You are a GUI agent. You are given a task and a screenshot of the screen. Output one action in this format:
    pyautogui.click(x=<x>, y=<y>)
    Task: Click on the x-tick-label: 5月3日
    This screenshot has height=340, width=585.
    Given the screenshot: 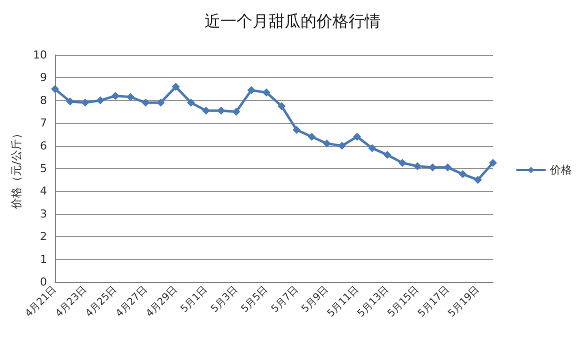 What is the action you would take?
    pyautogui.click(x=224, y=300)
    